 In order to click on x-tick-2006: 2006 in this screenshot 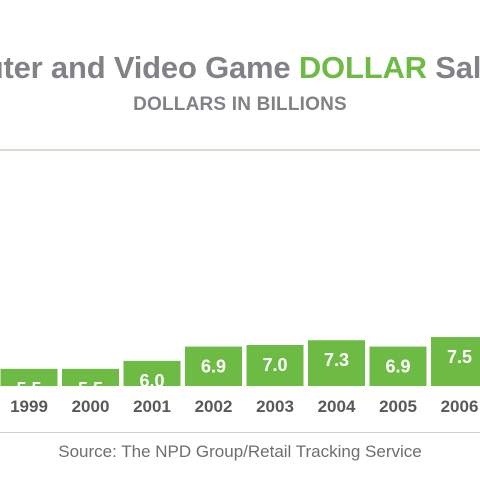, I will do `click(460, 406)`.